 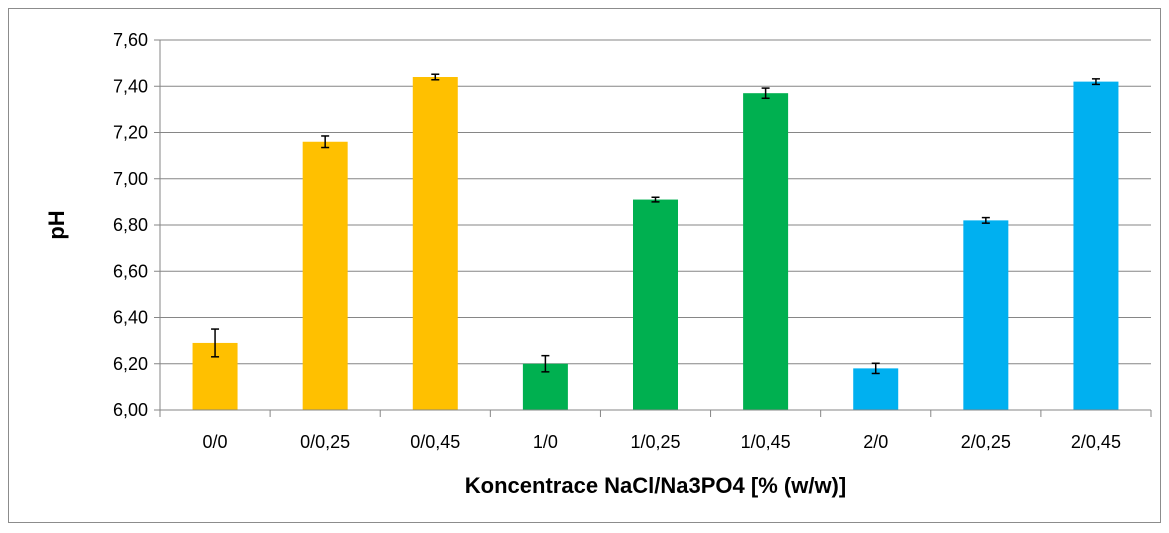 What do you see at coordinates (545, 442) in the screenshot?
I see `x-tick-label: 1/0` at bounding box center [545, 442].